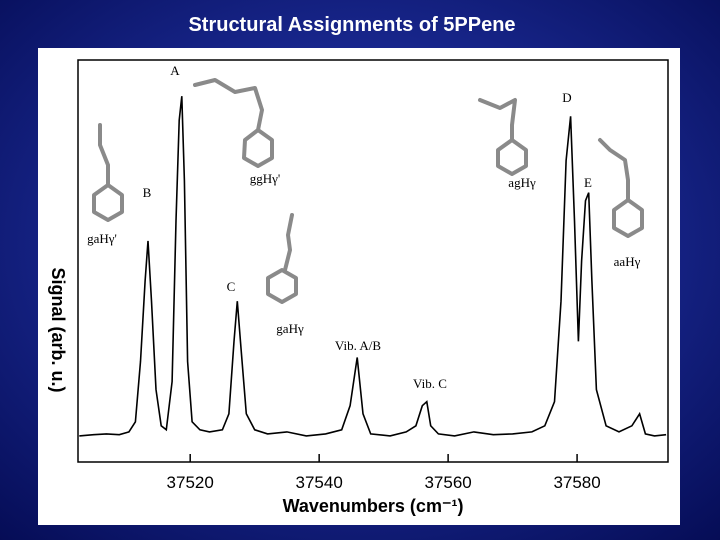 The width and height of the screenshot is (720, 540). Describe the element at coordinates (351, 25) in the screenshot. I see `slide-title: Structural Assignments of 5PPene` at that location.